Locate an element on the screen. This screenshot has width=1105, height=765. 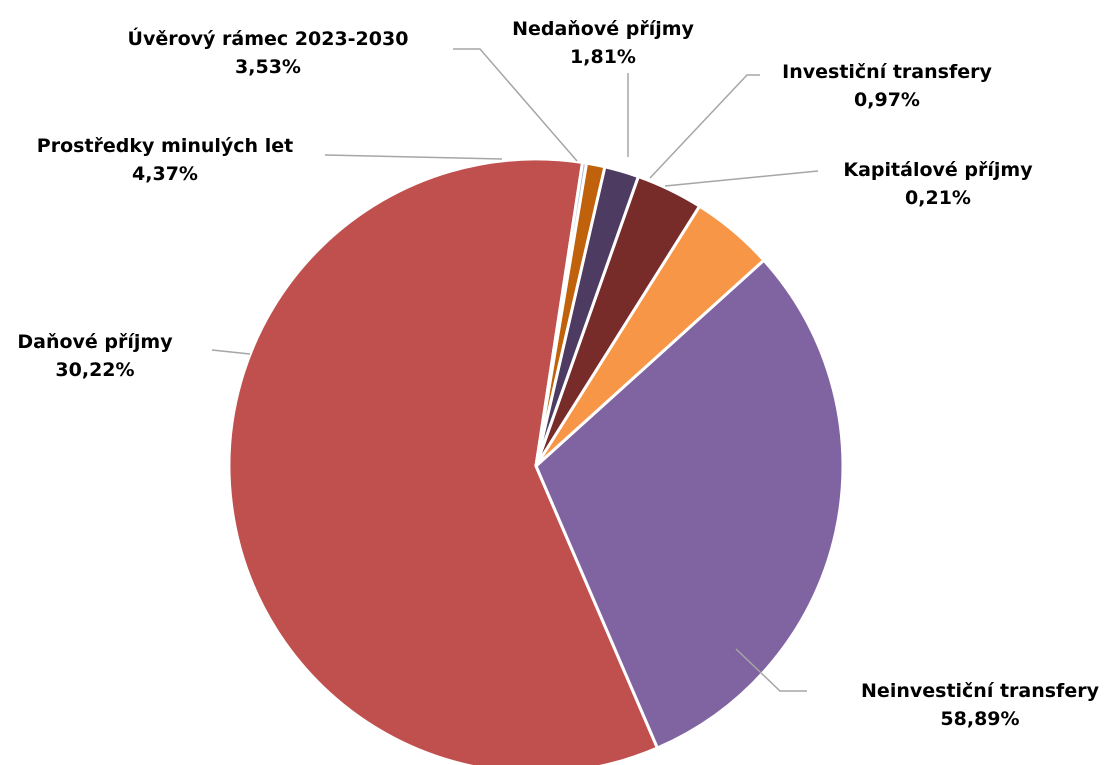
slice-data-label: Neinvestiční transfery 58,89% is located at coordinates (980, 705).